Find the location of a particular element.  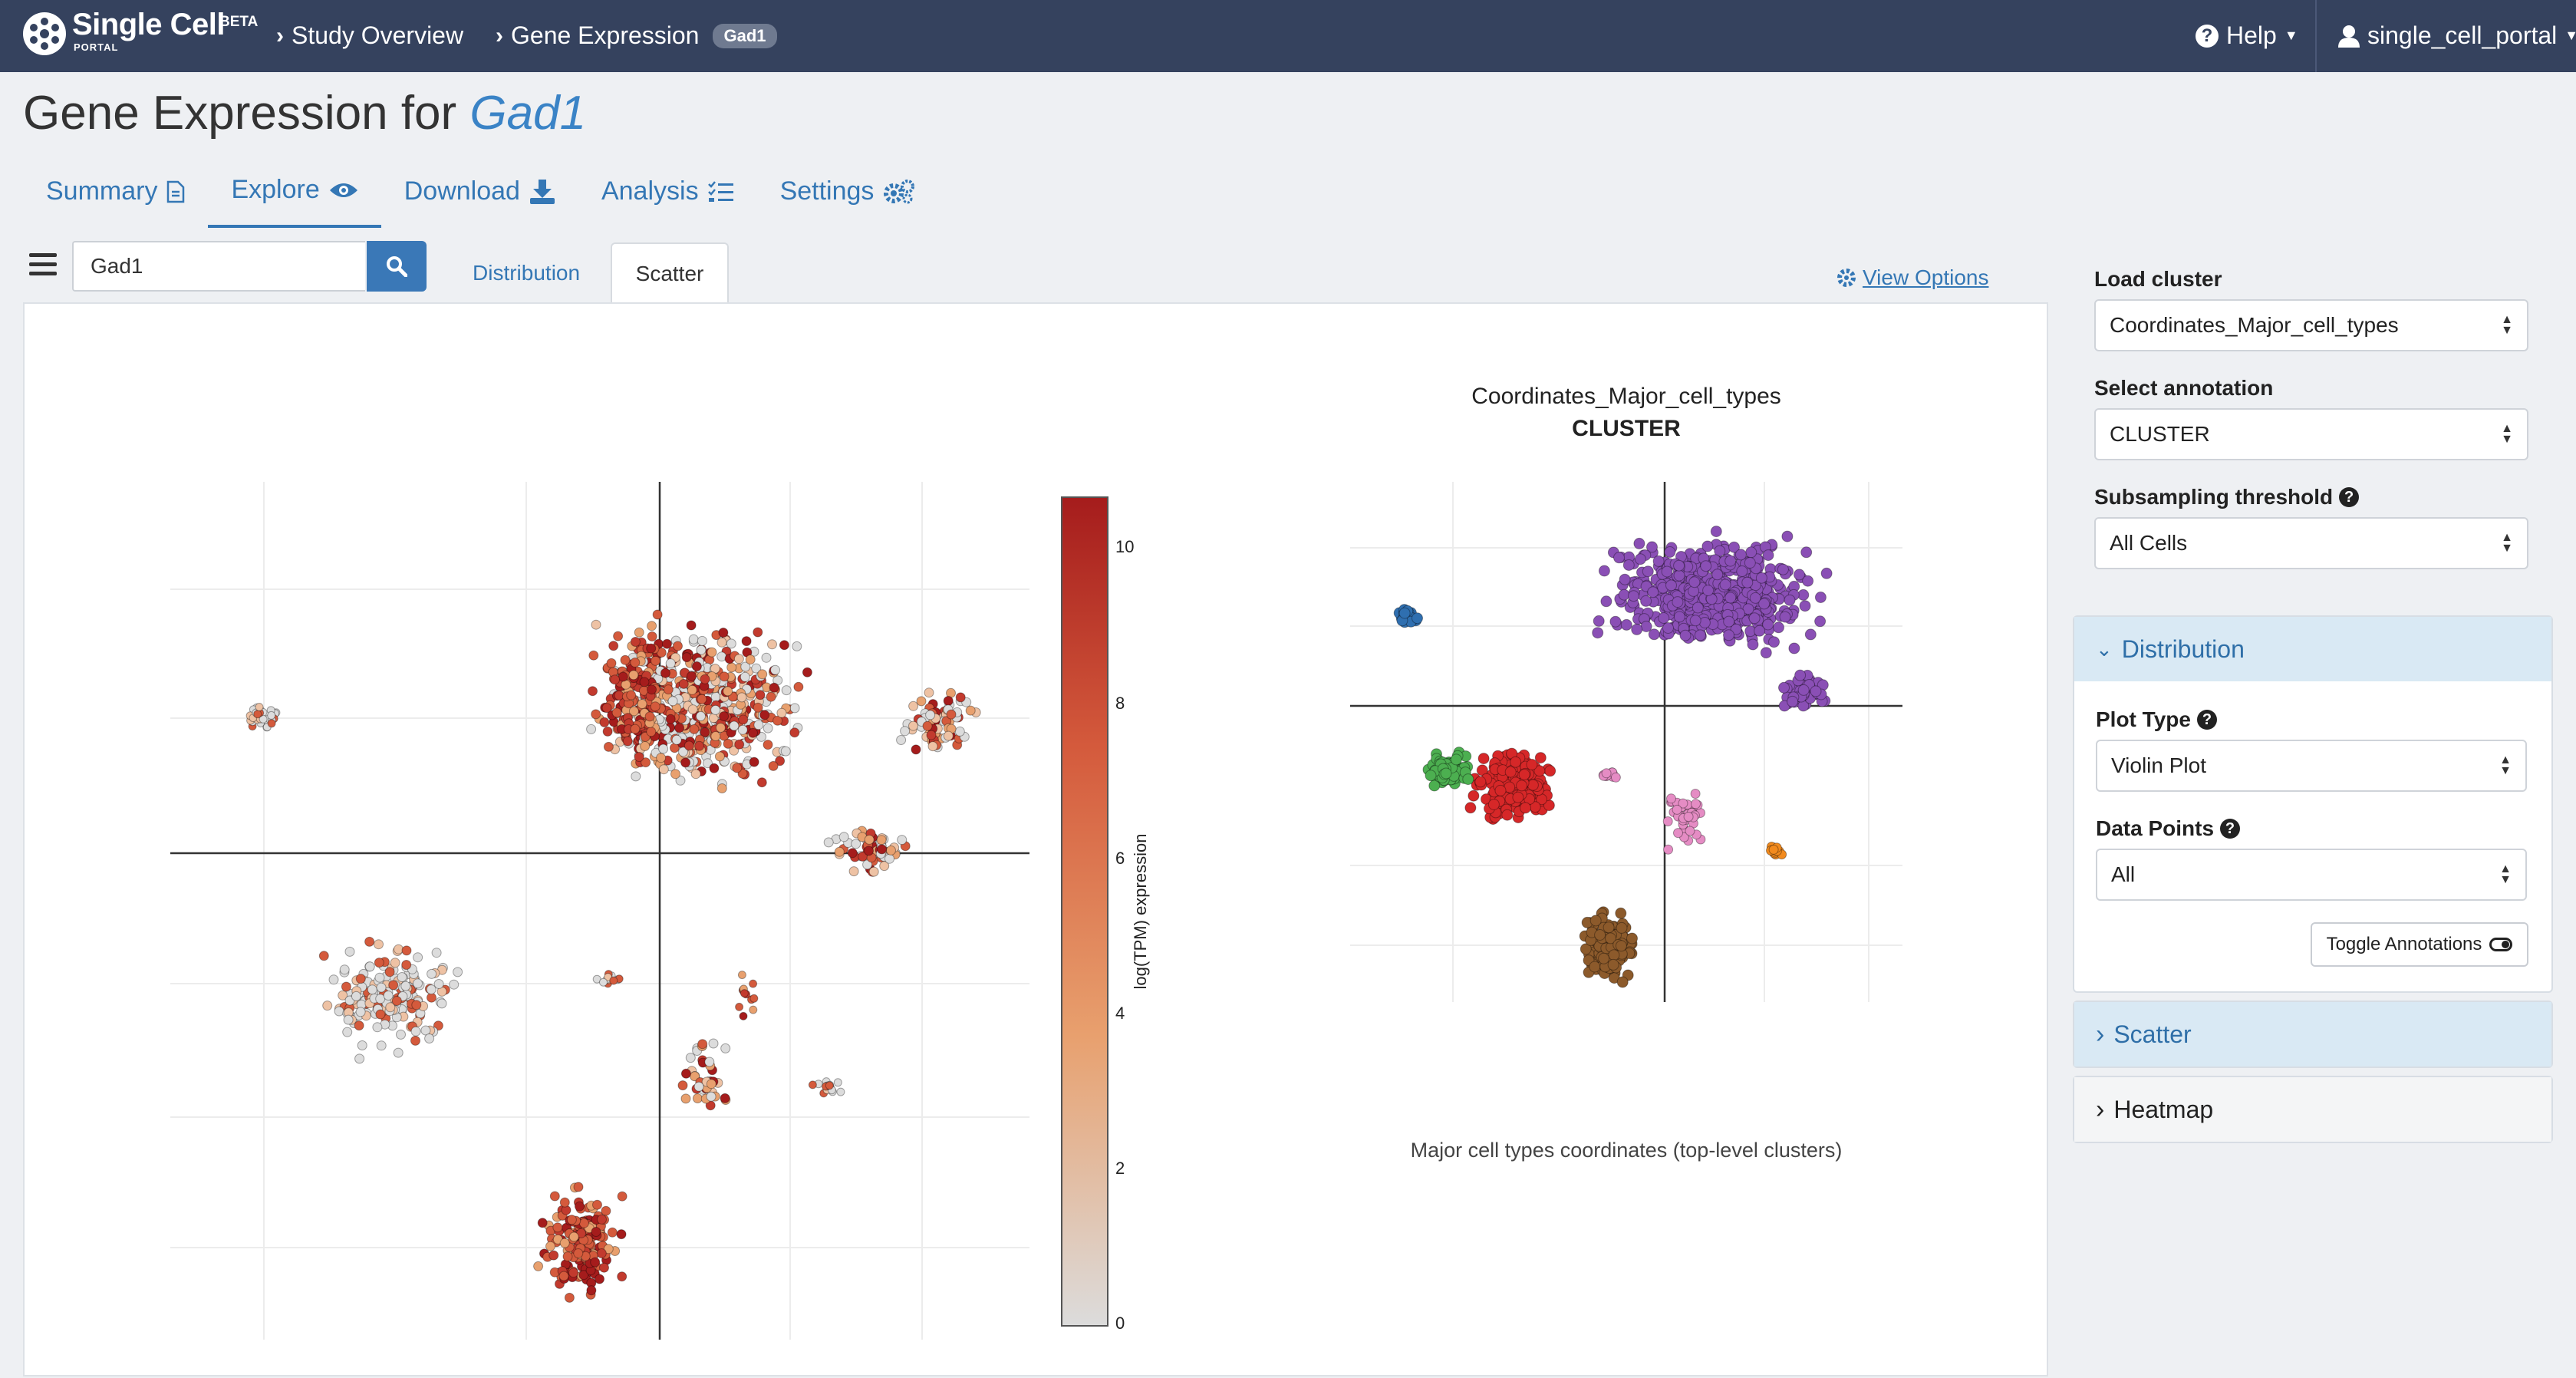

tab-settings: Settings is located at coordinates (848, 198).